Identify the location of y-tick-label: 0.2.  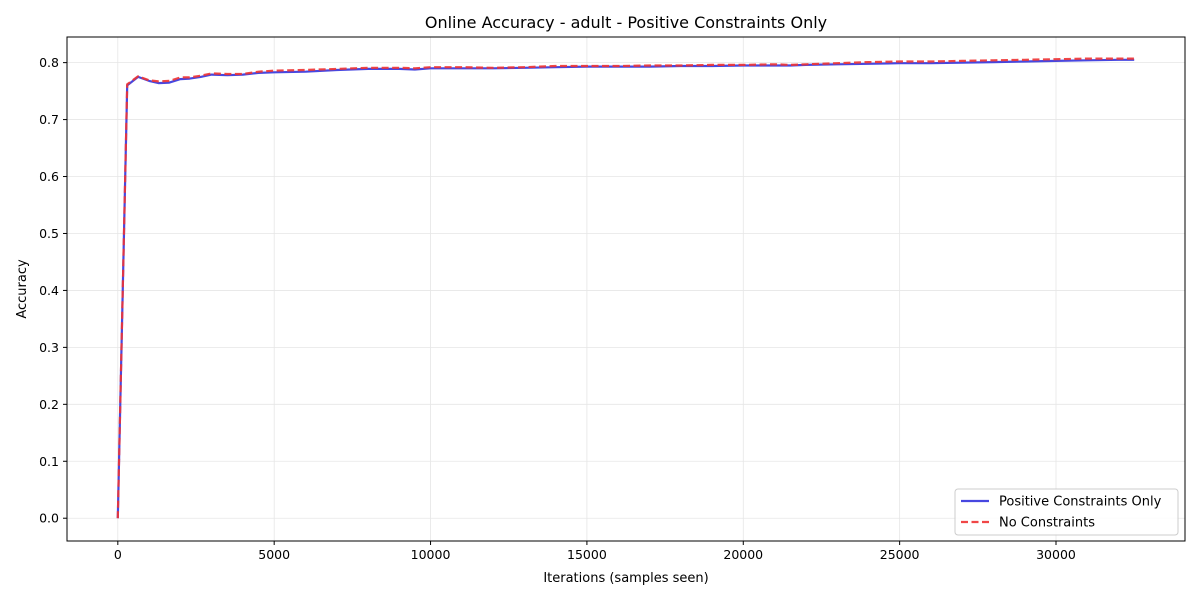
(49, 404).